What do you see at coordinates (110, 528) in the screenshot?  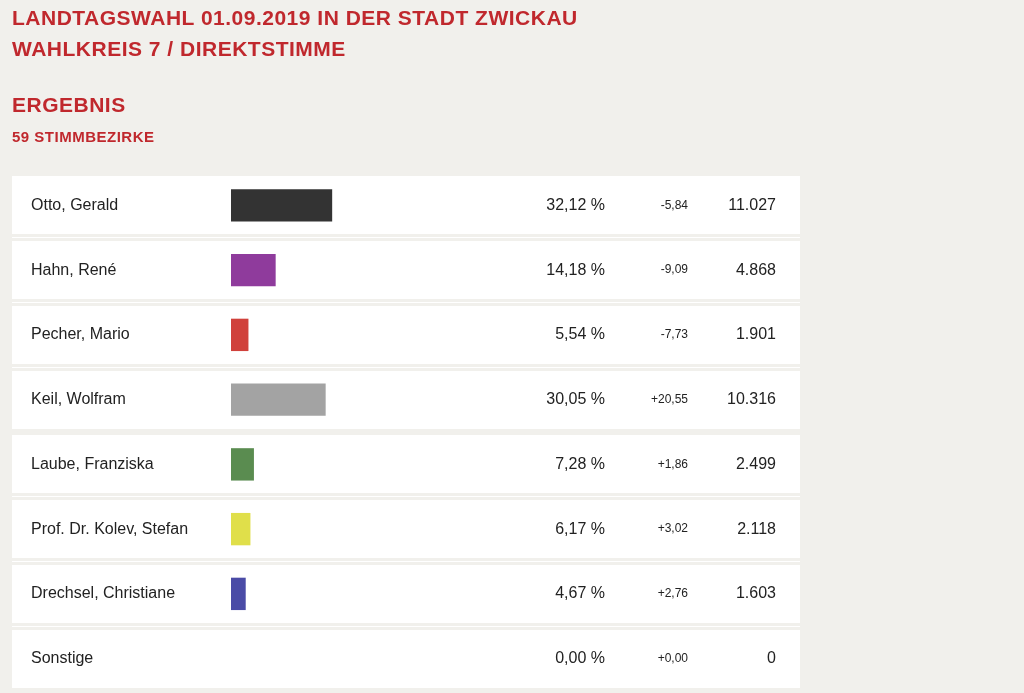 I see `y-tick-label: Prof. Dr. Kolev, Stefan` at bounding box center [110, 528].